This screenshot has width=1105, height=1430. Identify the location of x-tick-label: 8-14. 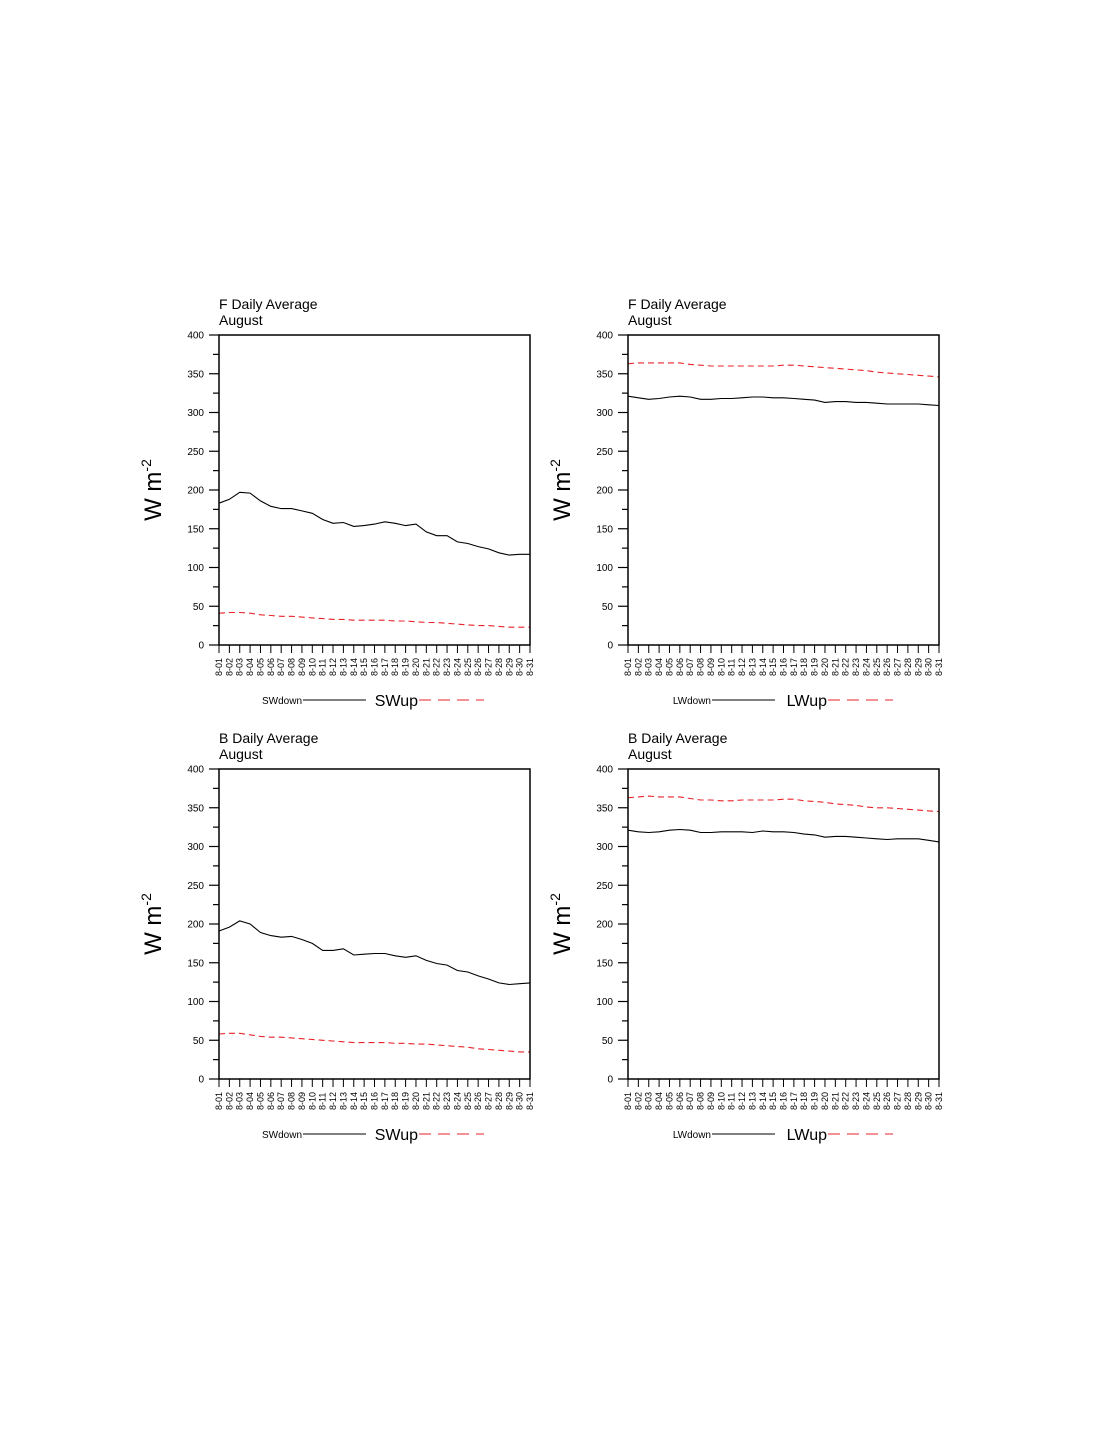
(763, 1101).